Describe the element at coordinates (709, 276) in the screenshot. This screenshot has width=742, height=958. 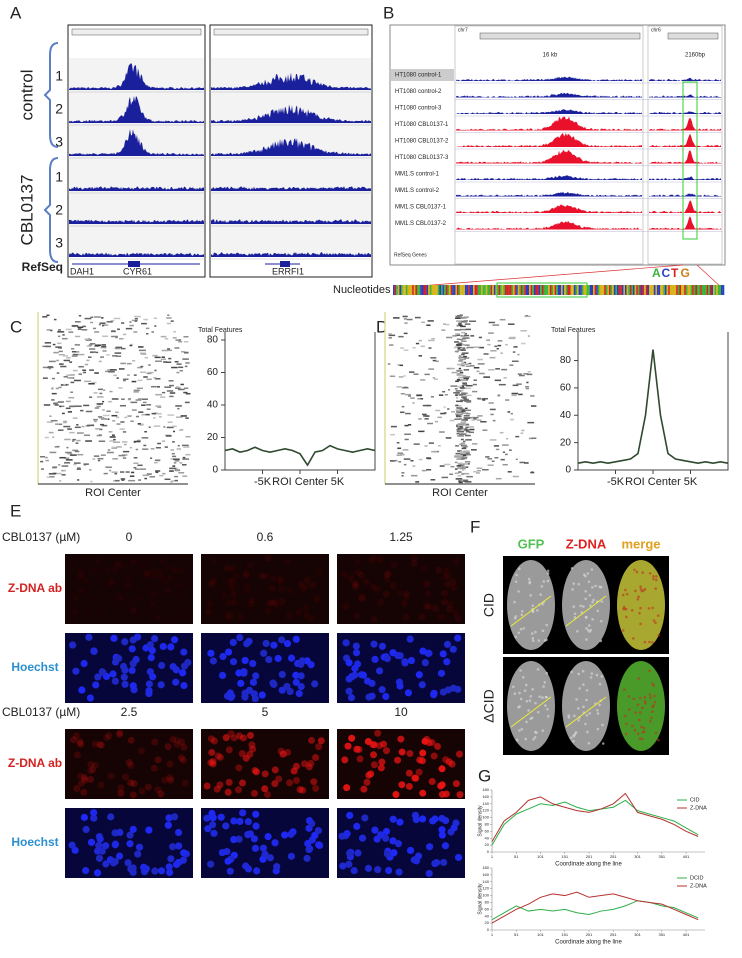
I see `zoom-line` at that location.